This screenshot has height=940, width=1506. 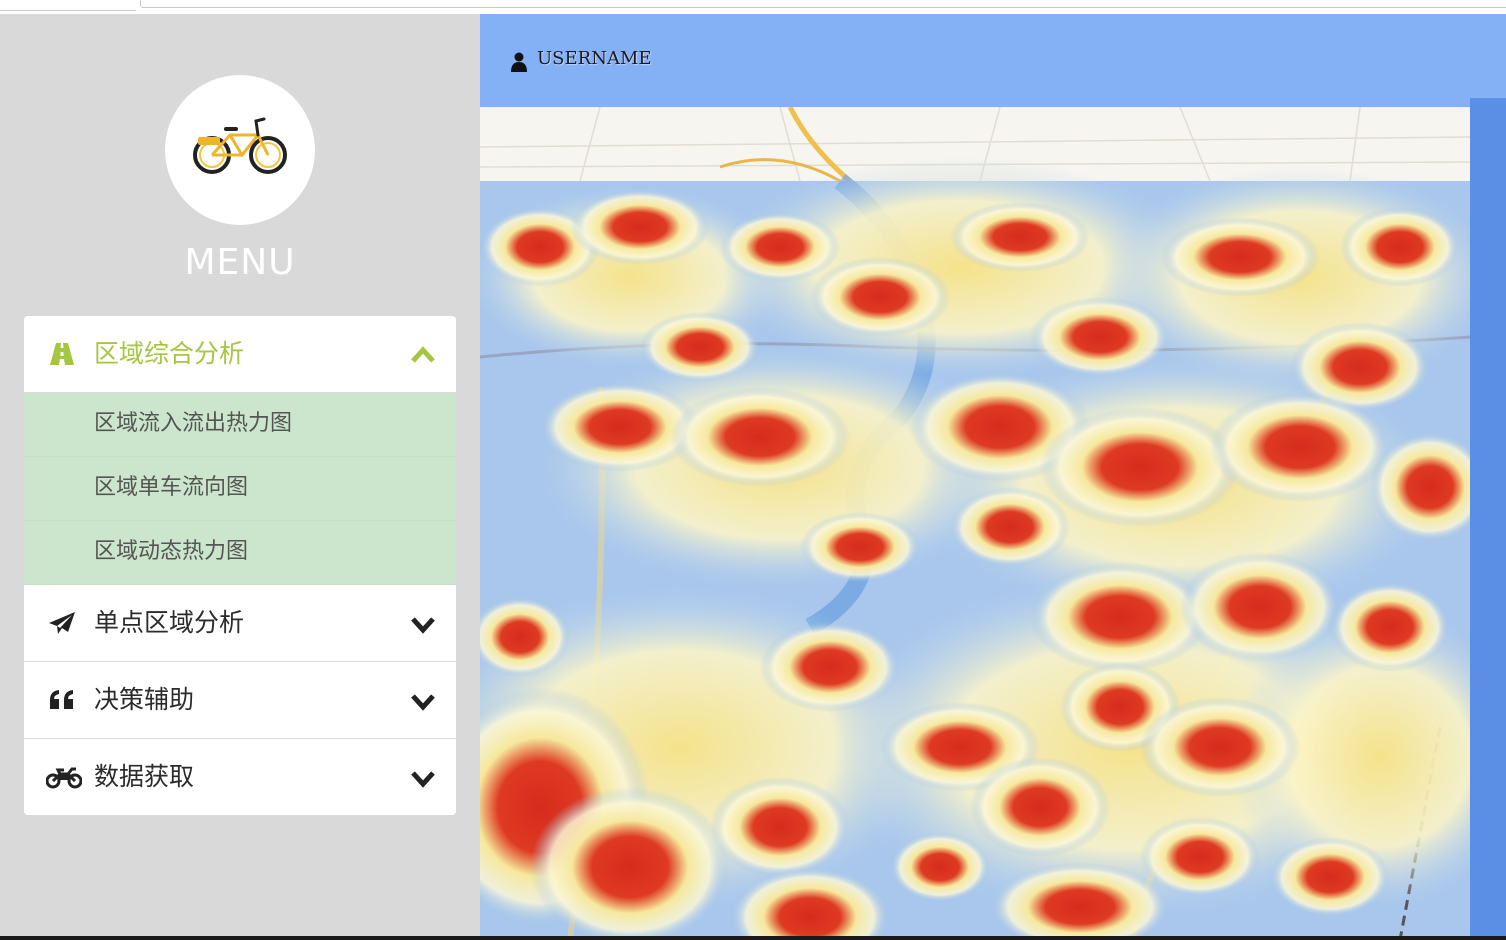 I want to click on submenu-item-inflow-outflow-heatmap: 区域流入流出热力图, so click(x=240, y=425).